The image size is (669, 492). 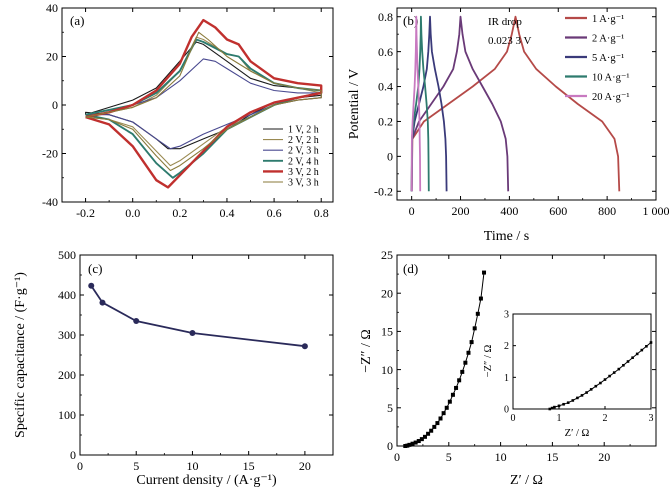 I want to click on panel-b-annotation-line2: 0.023 3 V, so click(x=510, y=41).